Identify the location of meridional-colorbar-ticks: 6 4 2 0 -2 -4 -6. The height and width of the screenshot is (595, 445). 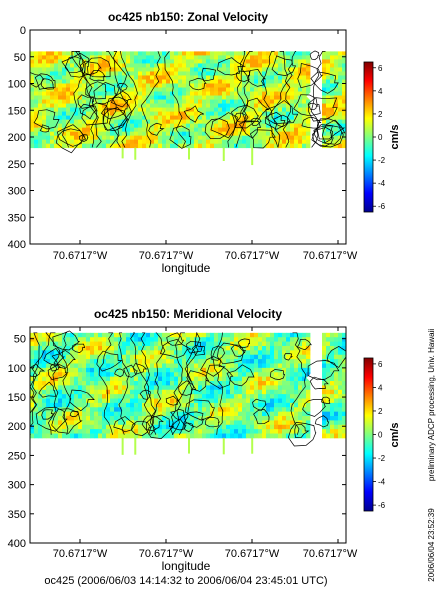
(379, 435).